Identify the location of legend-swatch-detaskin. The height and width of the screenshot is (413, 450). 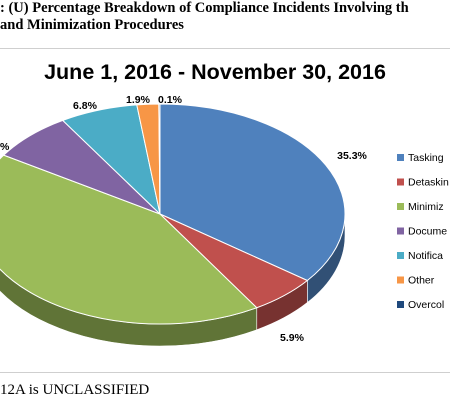
(400, 182).